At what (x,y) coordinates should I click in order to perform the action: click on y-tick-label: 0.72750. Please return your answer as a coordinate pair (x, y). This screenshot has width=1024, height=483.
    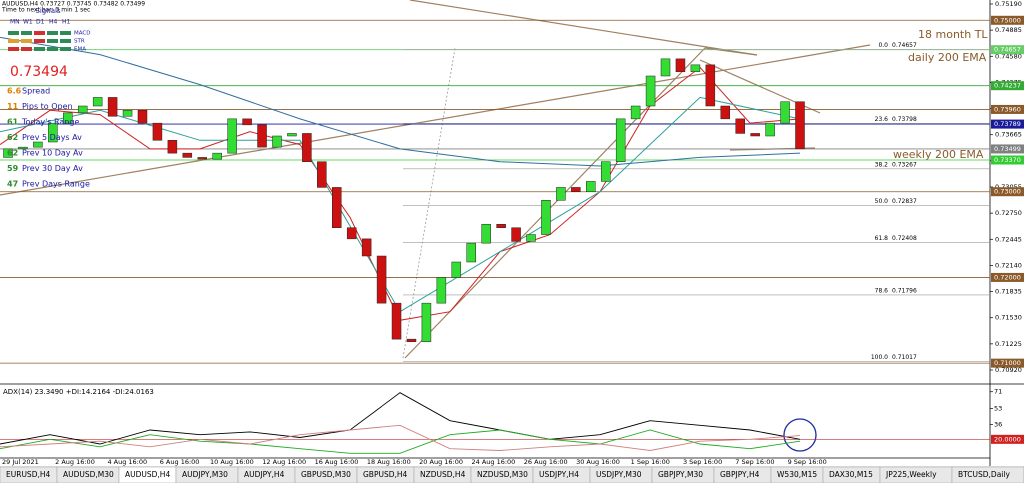
    Looking at the image, I should click on (1008, 213).